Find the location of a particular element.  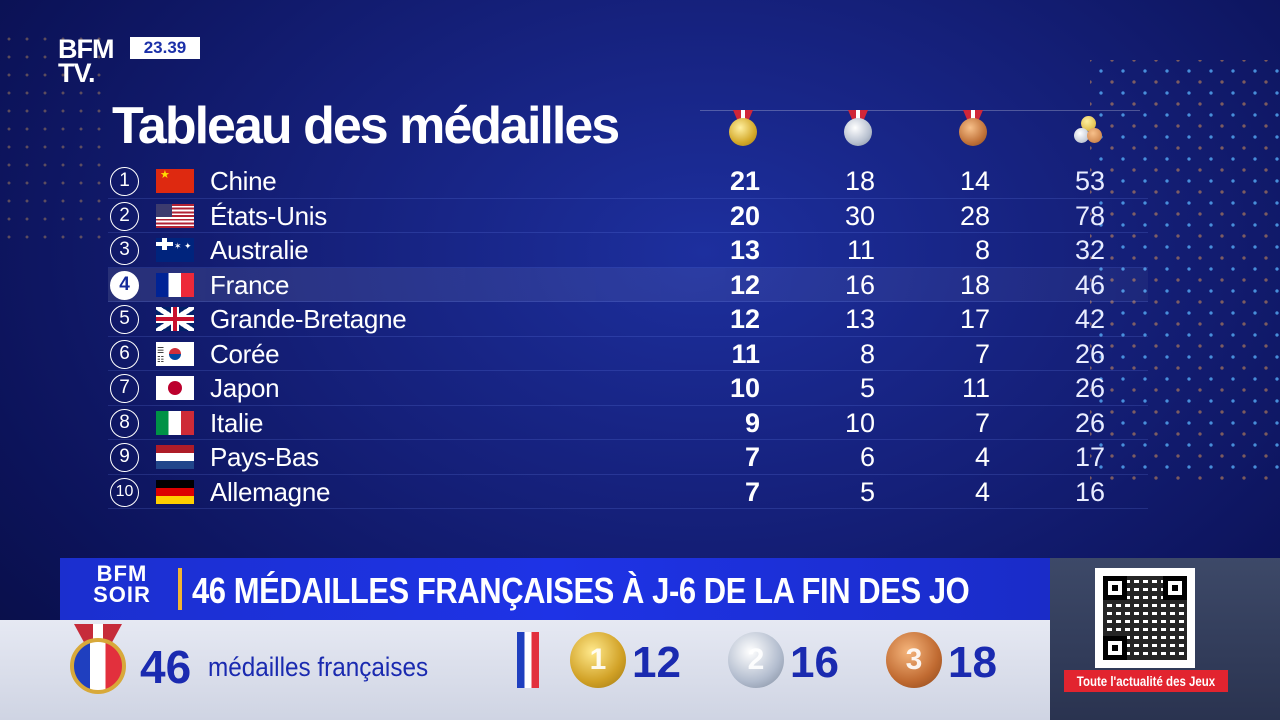

bronze-count: 11 is located at coordinates (975, 388).